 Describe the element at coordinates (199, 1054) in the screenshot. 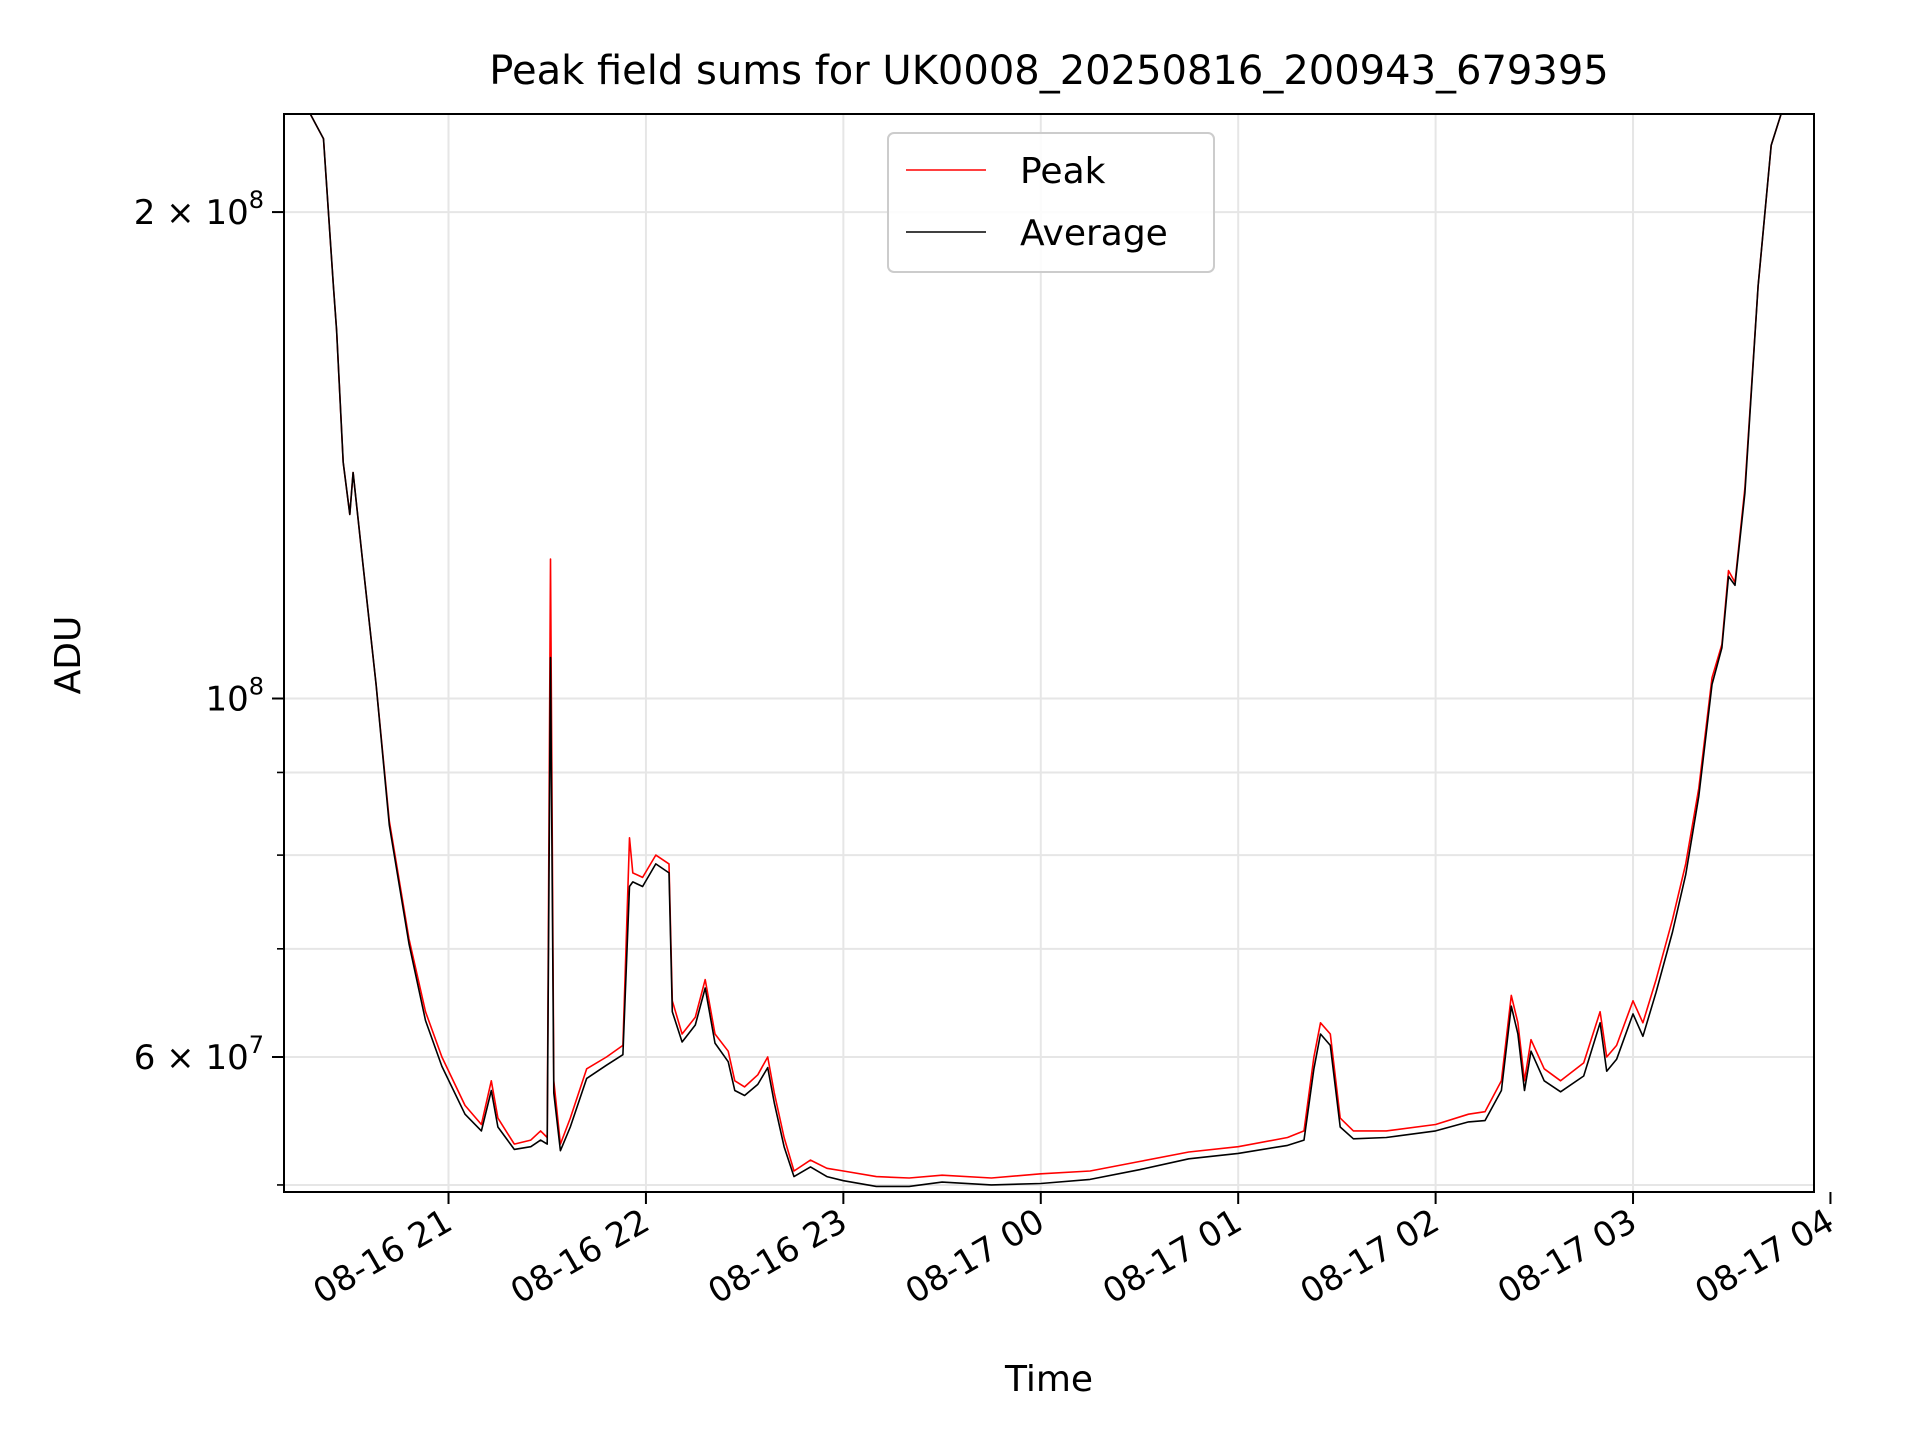

I see `y-tick-label: 6 × 107` at that location.